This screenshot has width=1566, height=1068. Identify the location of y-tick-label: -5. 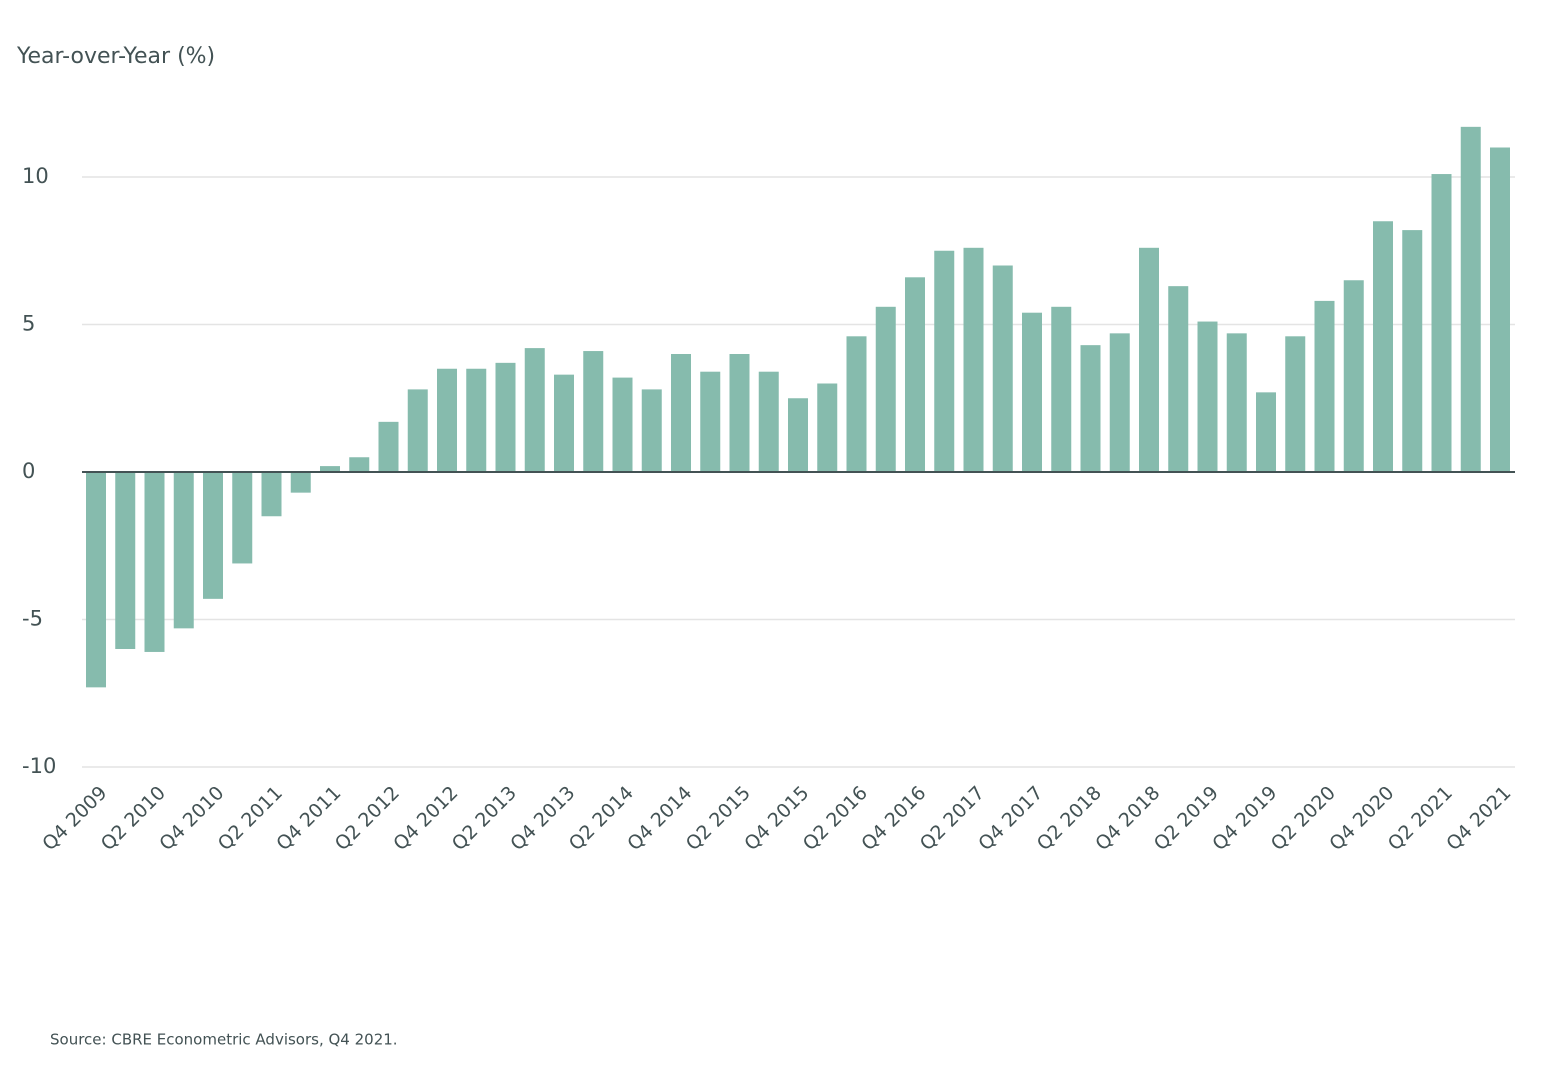
(32, 619).